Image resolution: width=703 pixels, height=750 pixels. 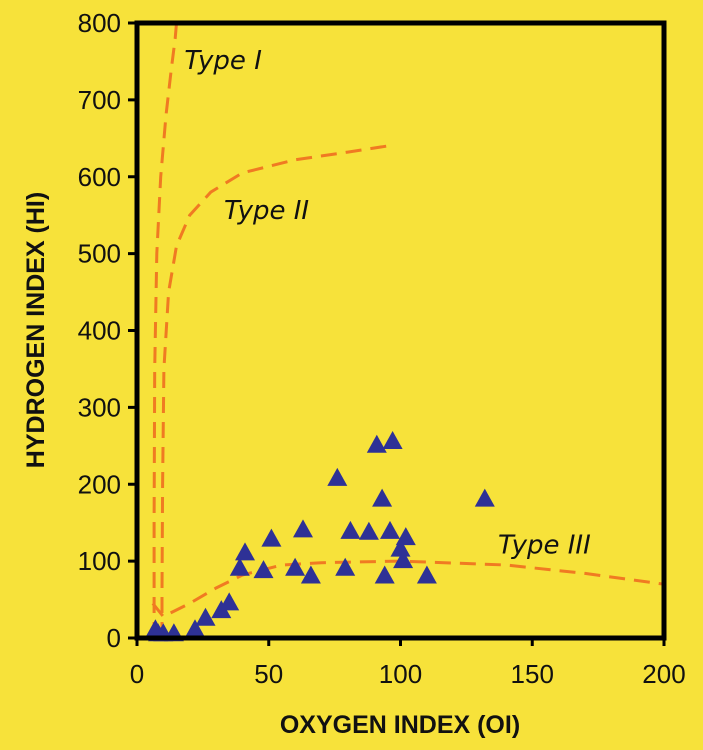 I want to click on y-tick-label: 600, so click(x=99, y=177).